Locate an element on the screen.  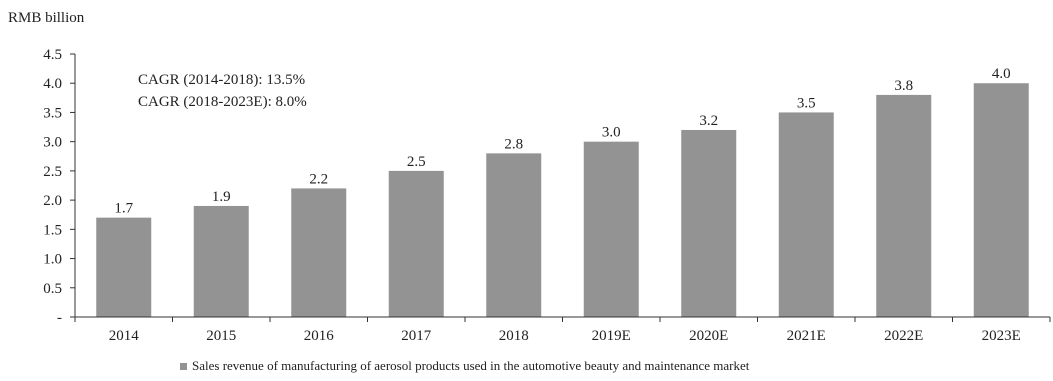
bar-data-label: 2.8 is located at coordinates (513, 144).